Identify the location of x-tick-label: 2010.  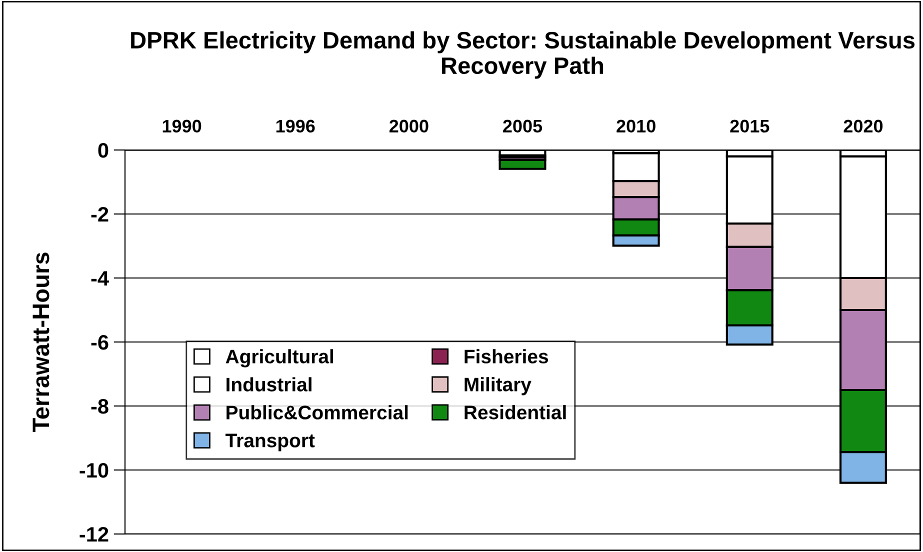
(636, 126).